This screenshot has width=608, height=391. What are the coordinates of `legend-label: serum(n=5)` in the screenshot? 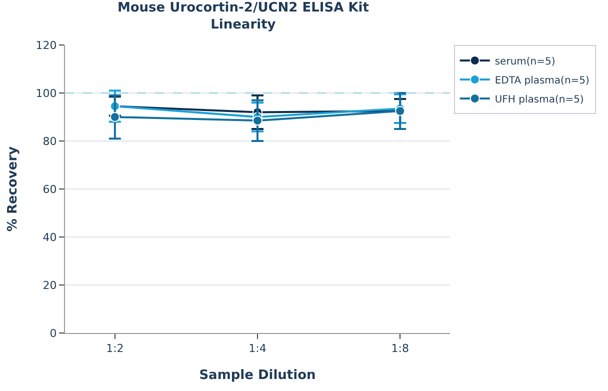 It's located at (525, 62).